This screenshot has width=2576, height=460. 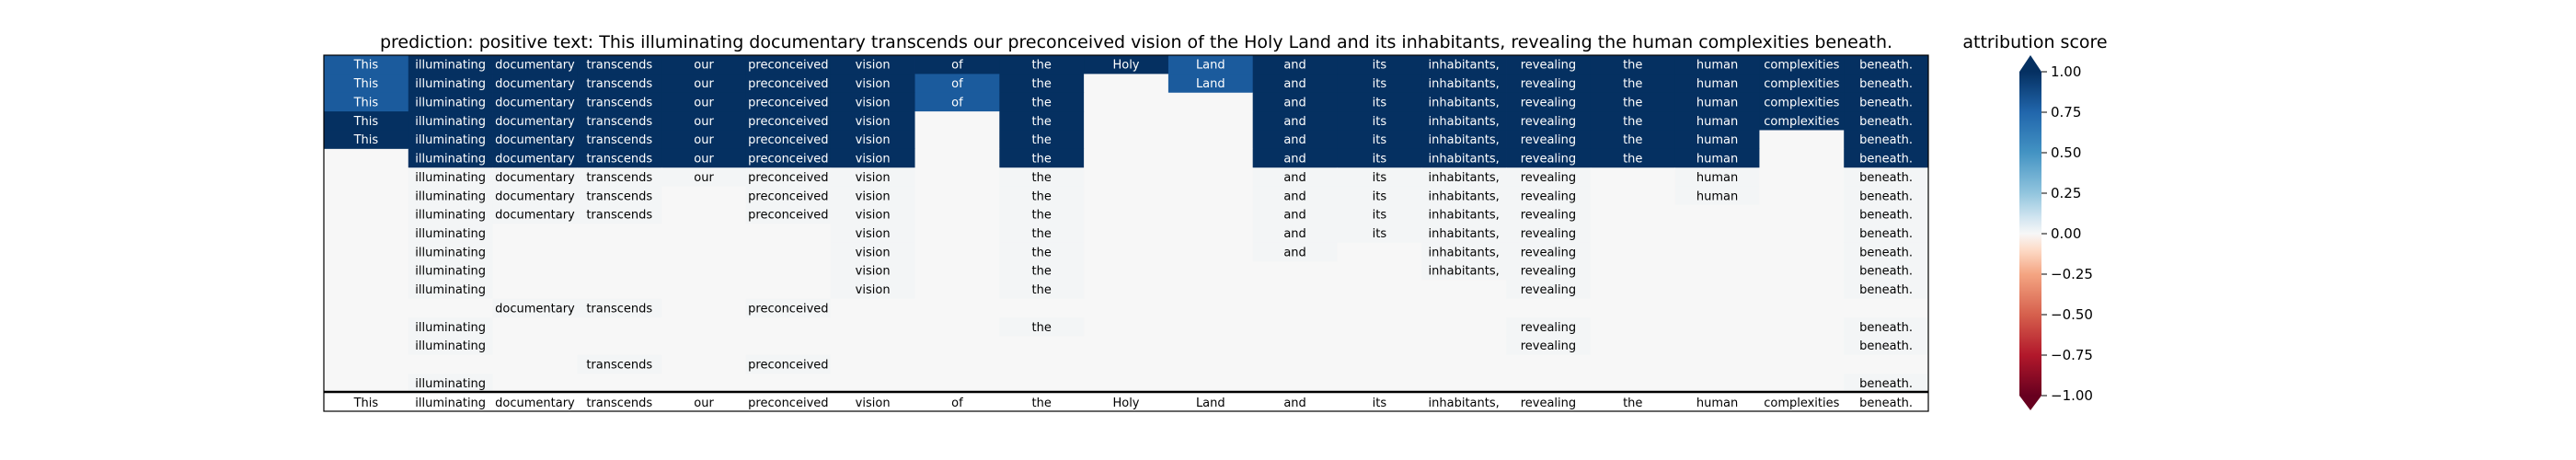 I want to click on footer-token-label: preconceived, so click(x=788, y=403).